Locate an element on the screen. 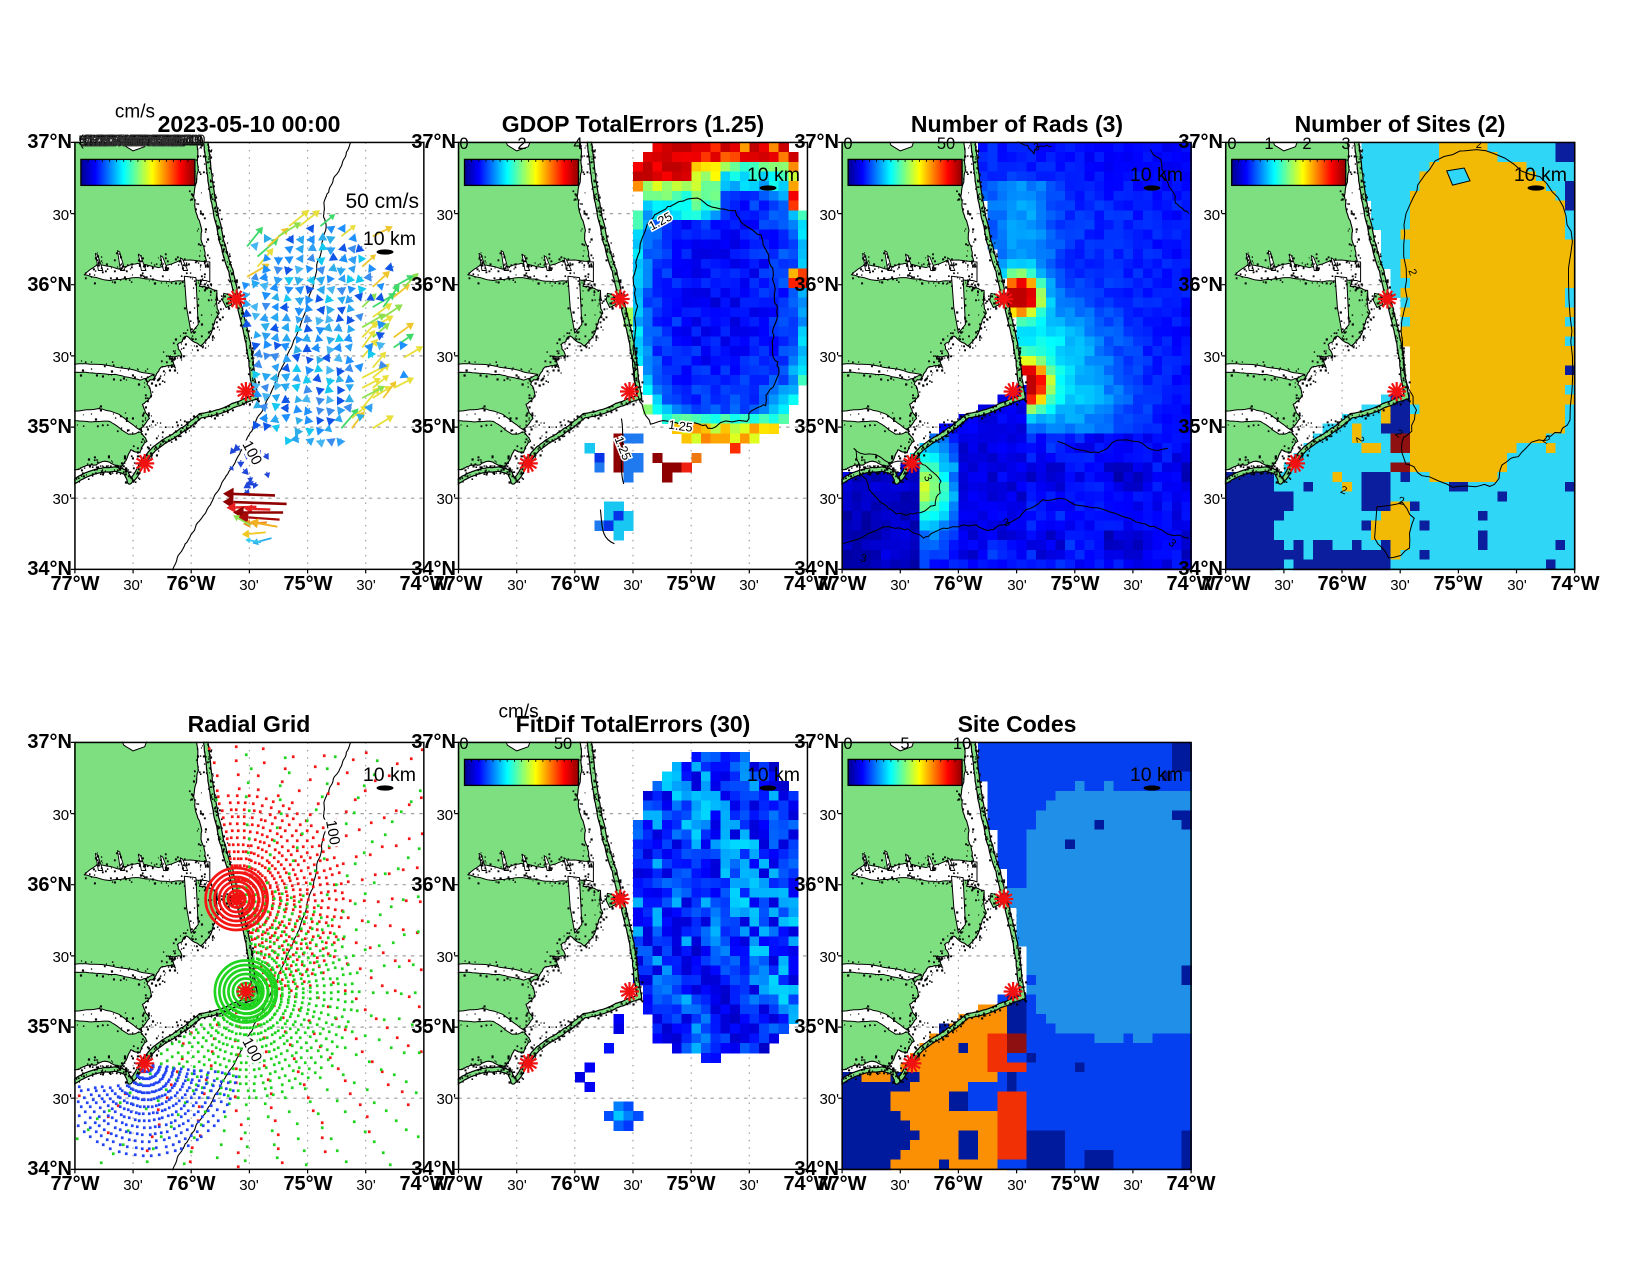 This screenshot has height=1280, width=1650. svg-text: 3 is located at coordinates (1345, 144).